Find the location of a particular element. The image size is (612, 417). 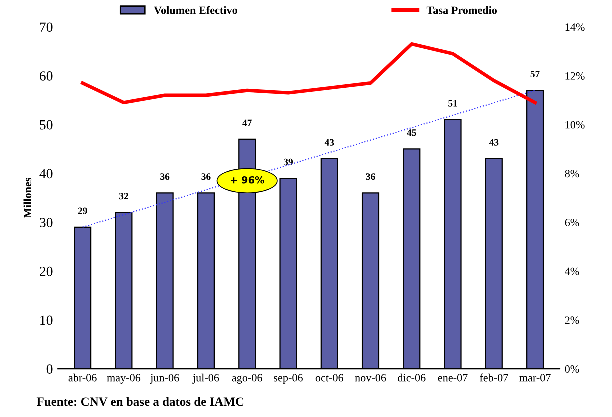

x-tick-label: may-06 is located at coordinates (124, 379).